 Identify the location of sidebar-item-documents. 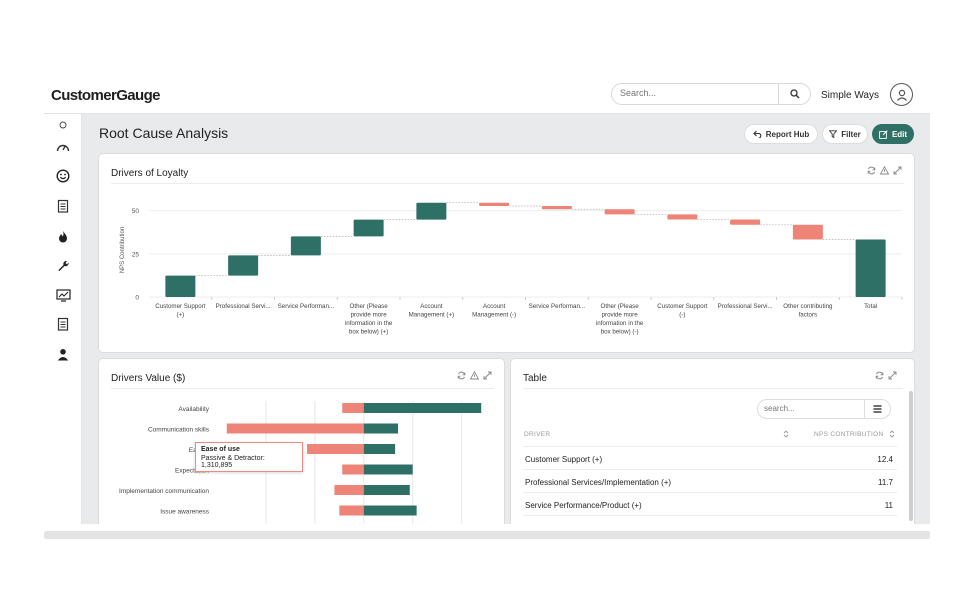
(63, 324).